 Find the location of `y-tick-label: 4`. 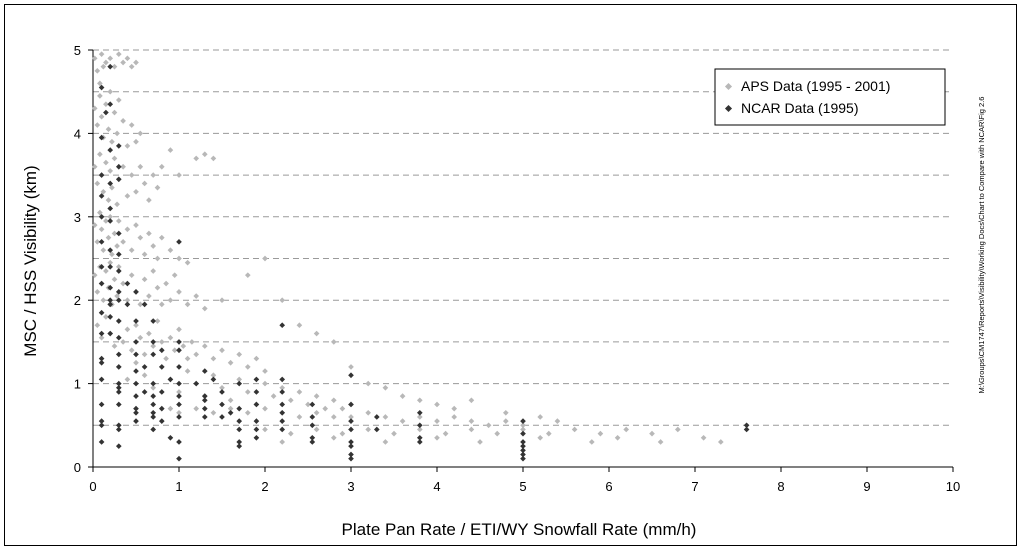

y-tick-label: 4 is located at coordinates (77, 133).